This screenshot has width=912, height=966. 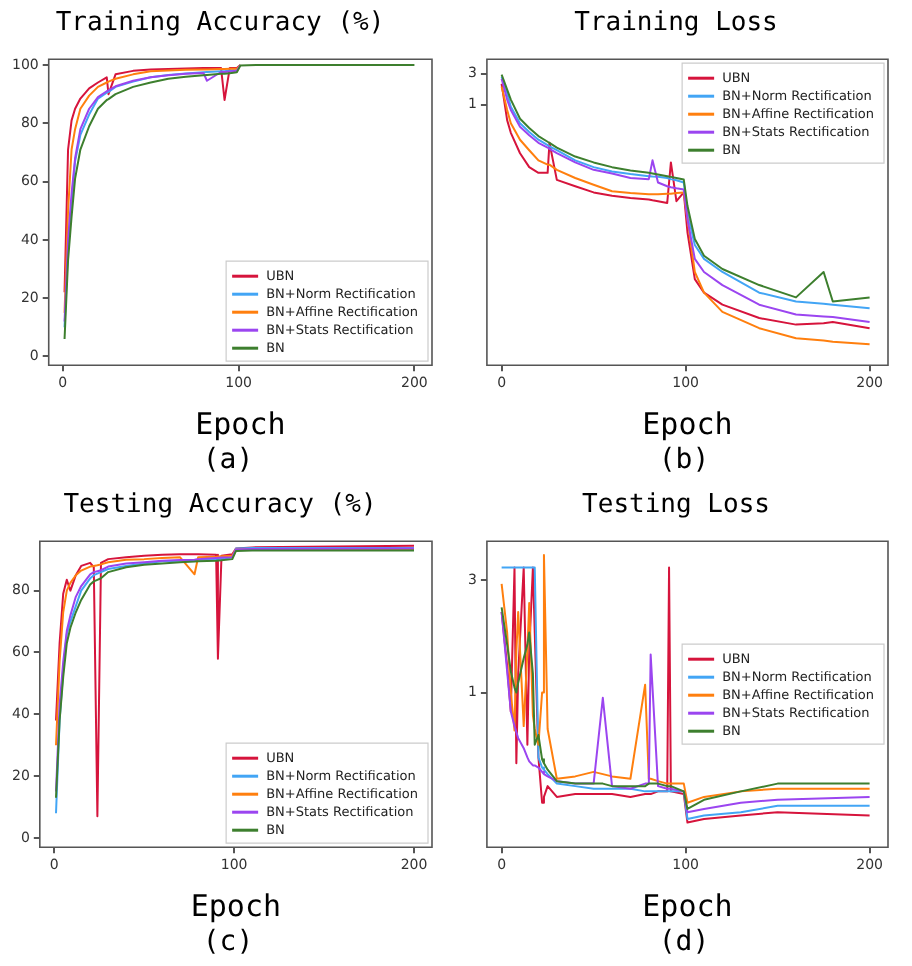 I want to click on text: (d), so click(x=684, y=942).